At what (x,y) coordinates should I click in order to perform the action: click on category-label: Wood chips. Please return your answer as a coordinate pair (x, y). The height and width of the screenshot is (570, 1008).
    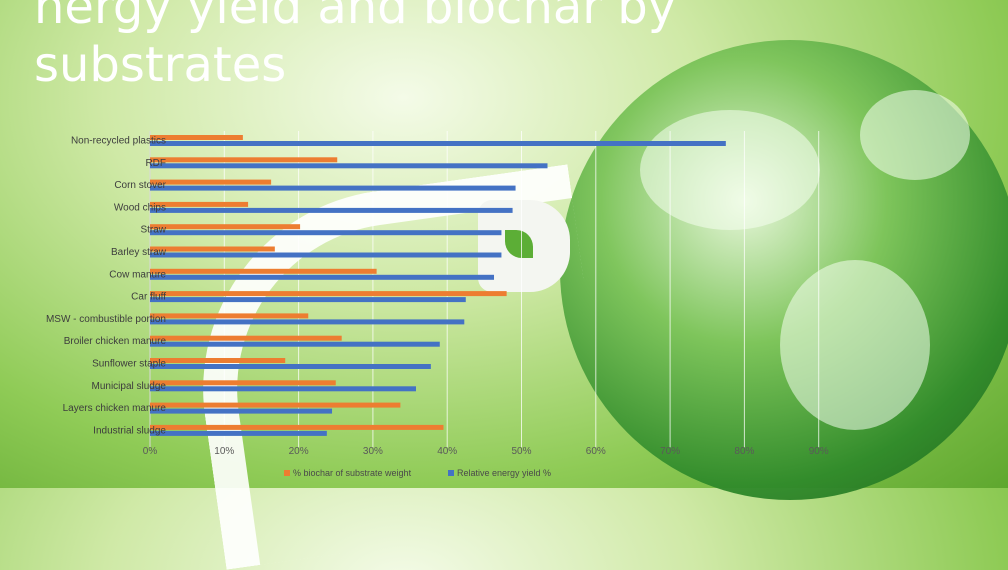
    Looking at the image, I should click on (140, 207).